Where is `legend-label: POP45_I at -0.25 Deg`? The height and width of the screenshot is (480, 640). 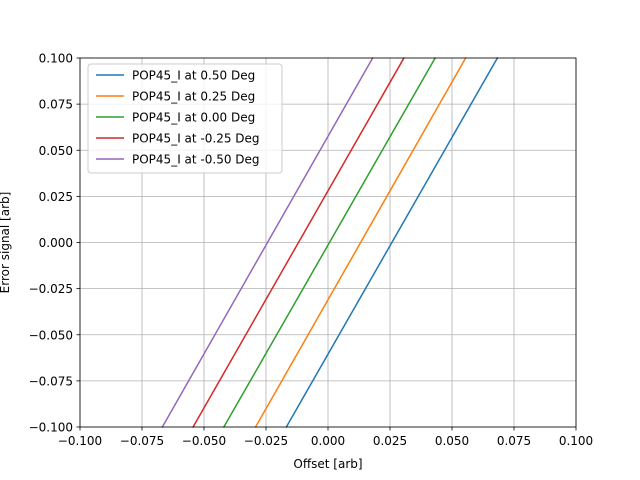 legend-label: POP45_I at -0.25 Deg is located at coordinates (196, 139).